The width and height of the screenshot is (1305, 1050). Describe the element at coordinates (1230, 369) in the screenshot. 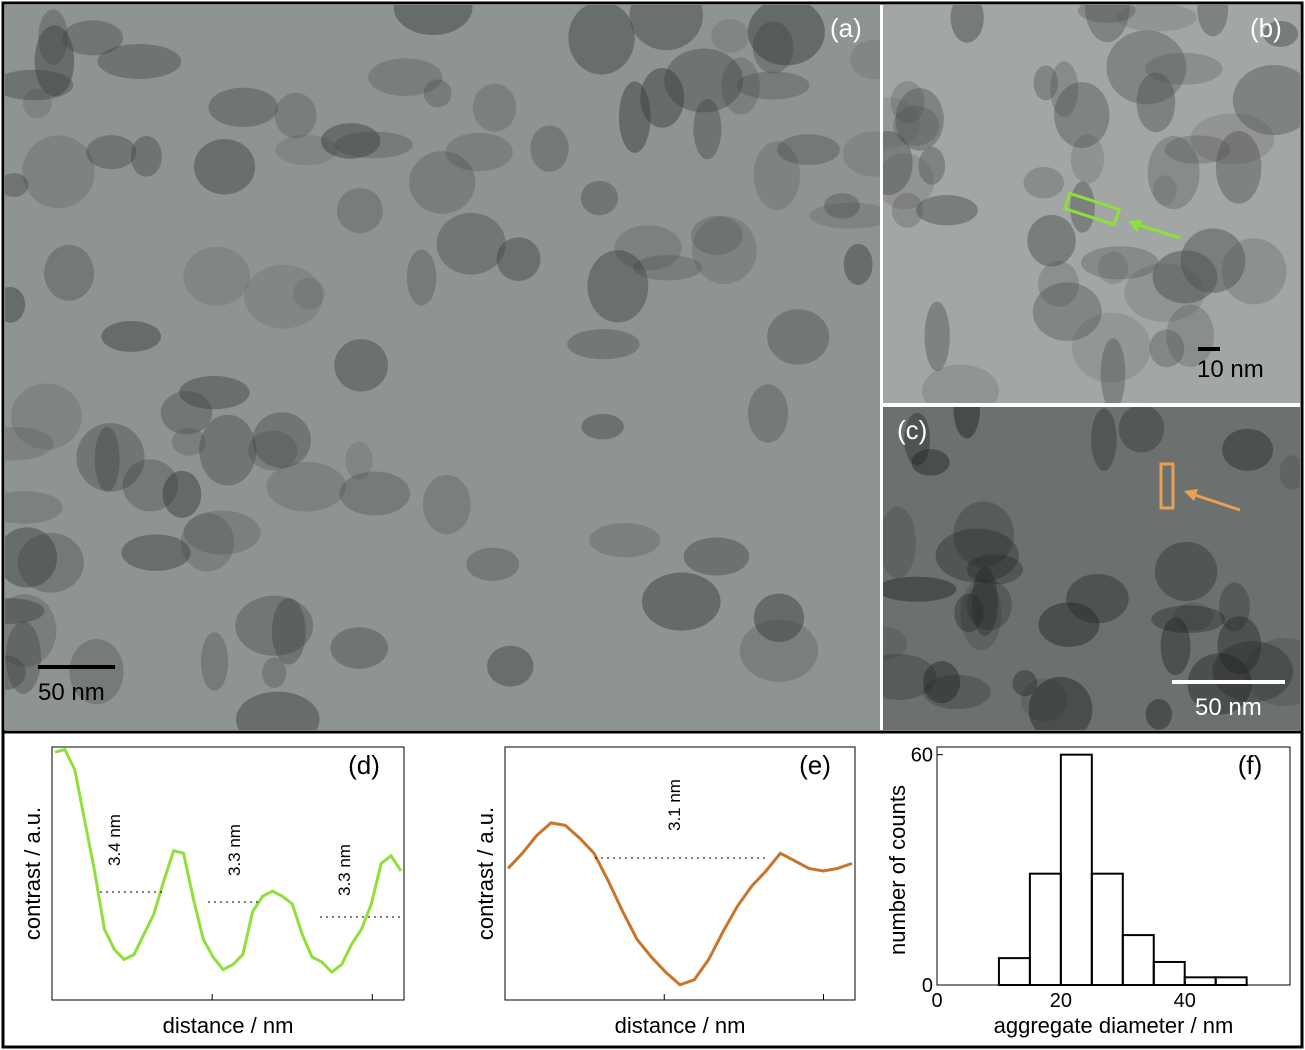

I see `scale-bar-label: 10 nm` at that location.